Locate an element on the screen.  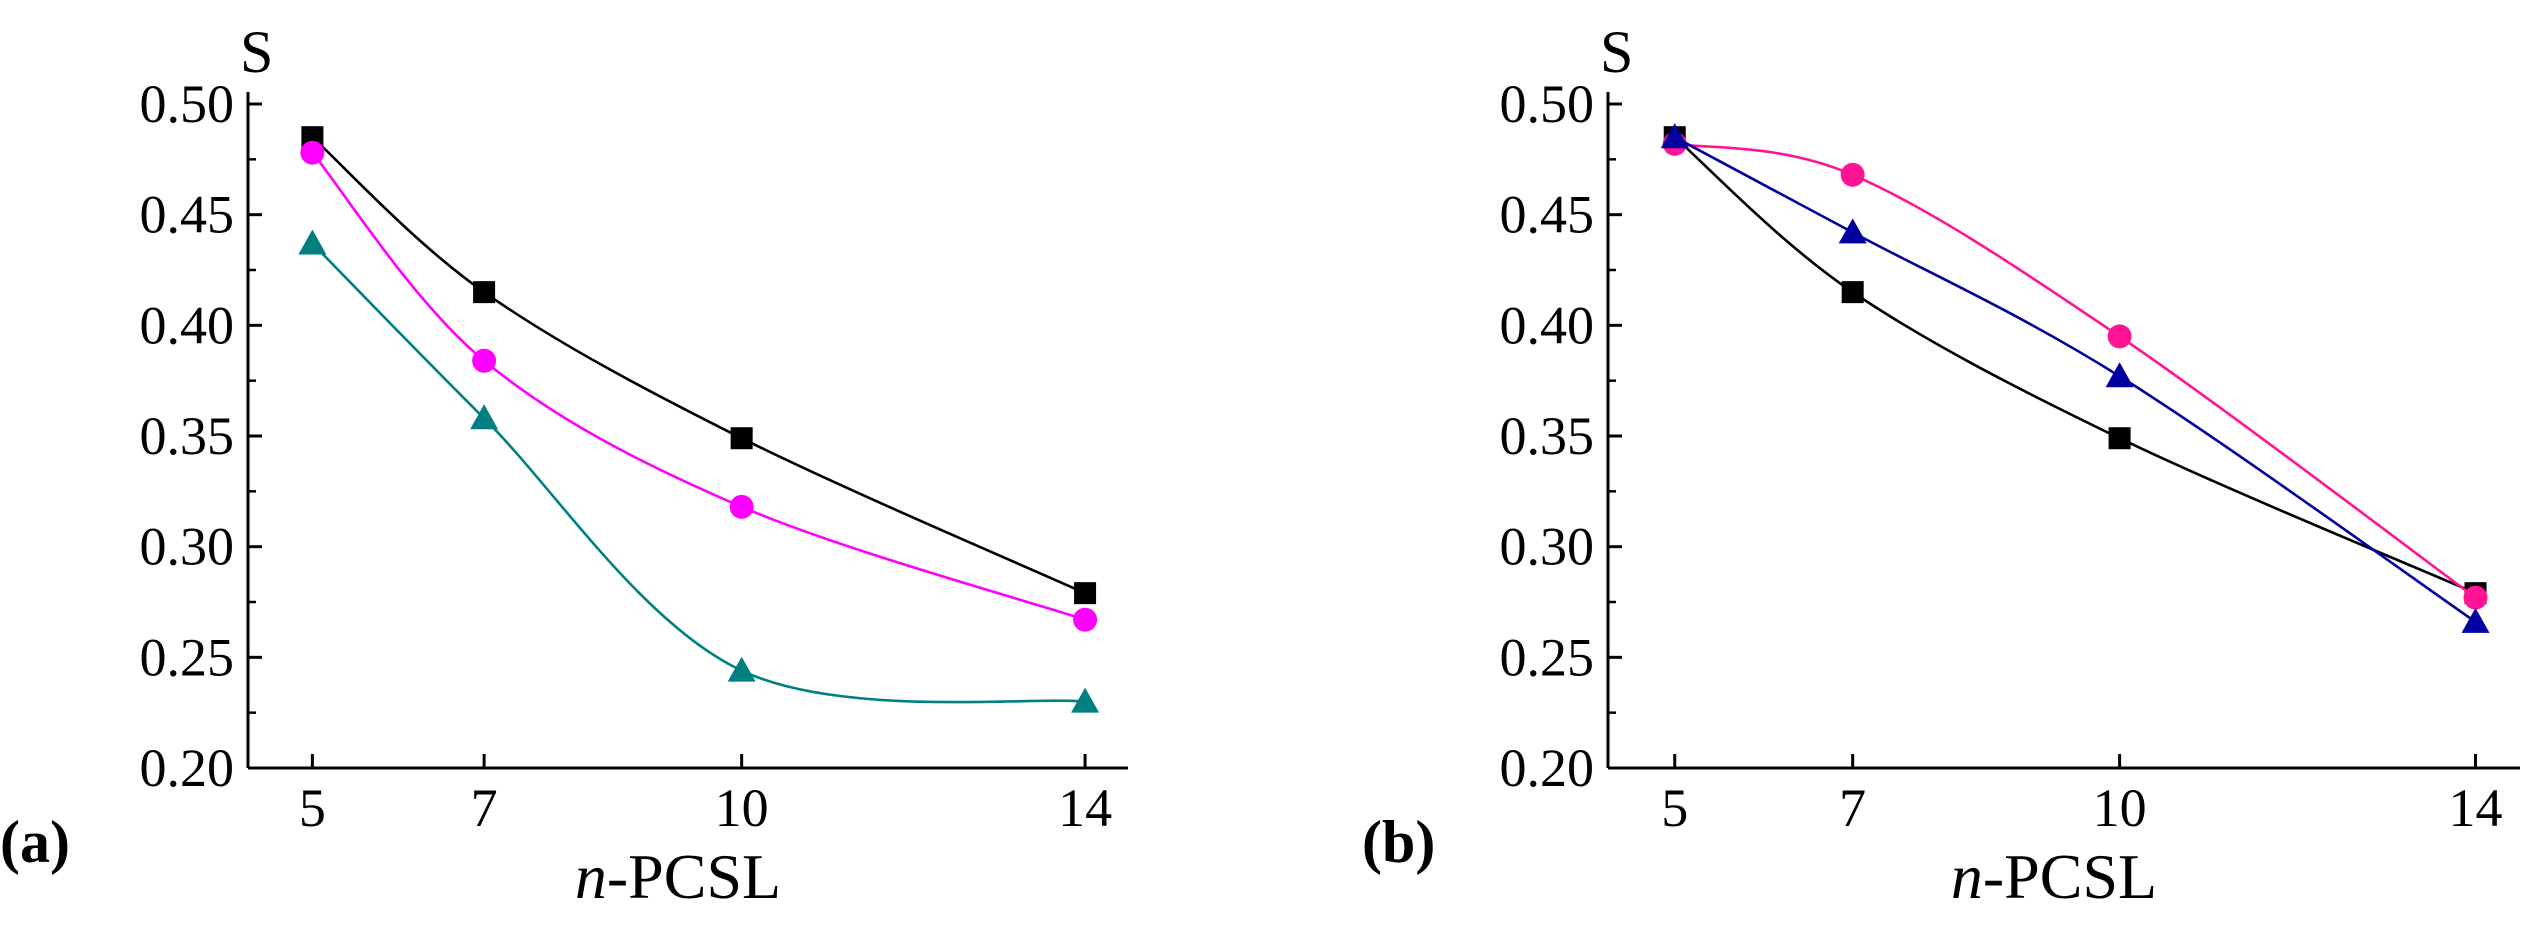
series-line-squares is located at coordinates (698, 365).